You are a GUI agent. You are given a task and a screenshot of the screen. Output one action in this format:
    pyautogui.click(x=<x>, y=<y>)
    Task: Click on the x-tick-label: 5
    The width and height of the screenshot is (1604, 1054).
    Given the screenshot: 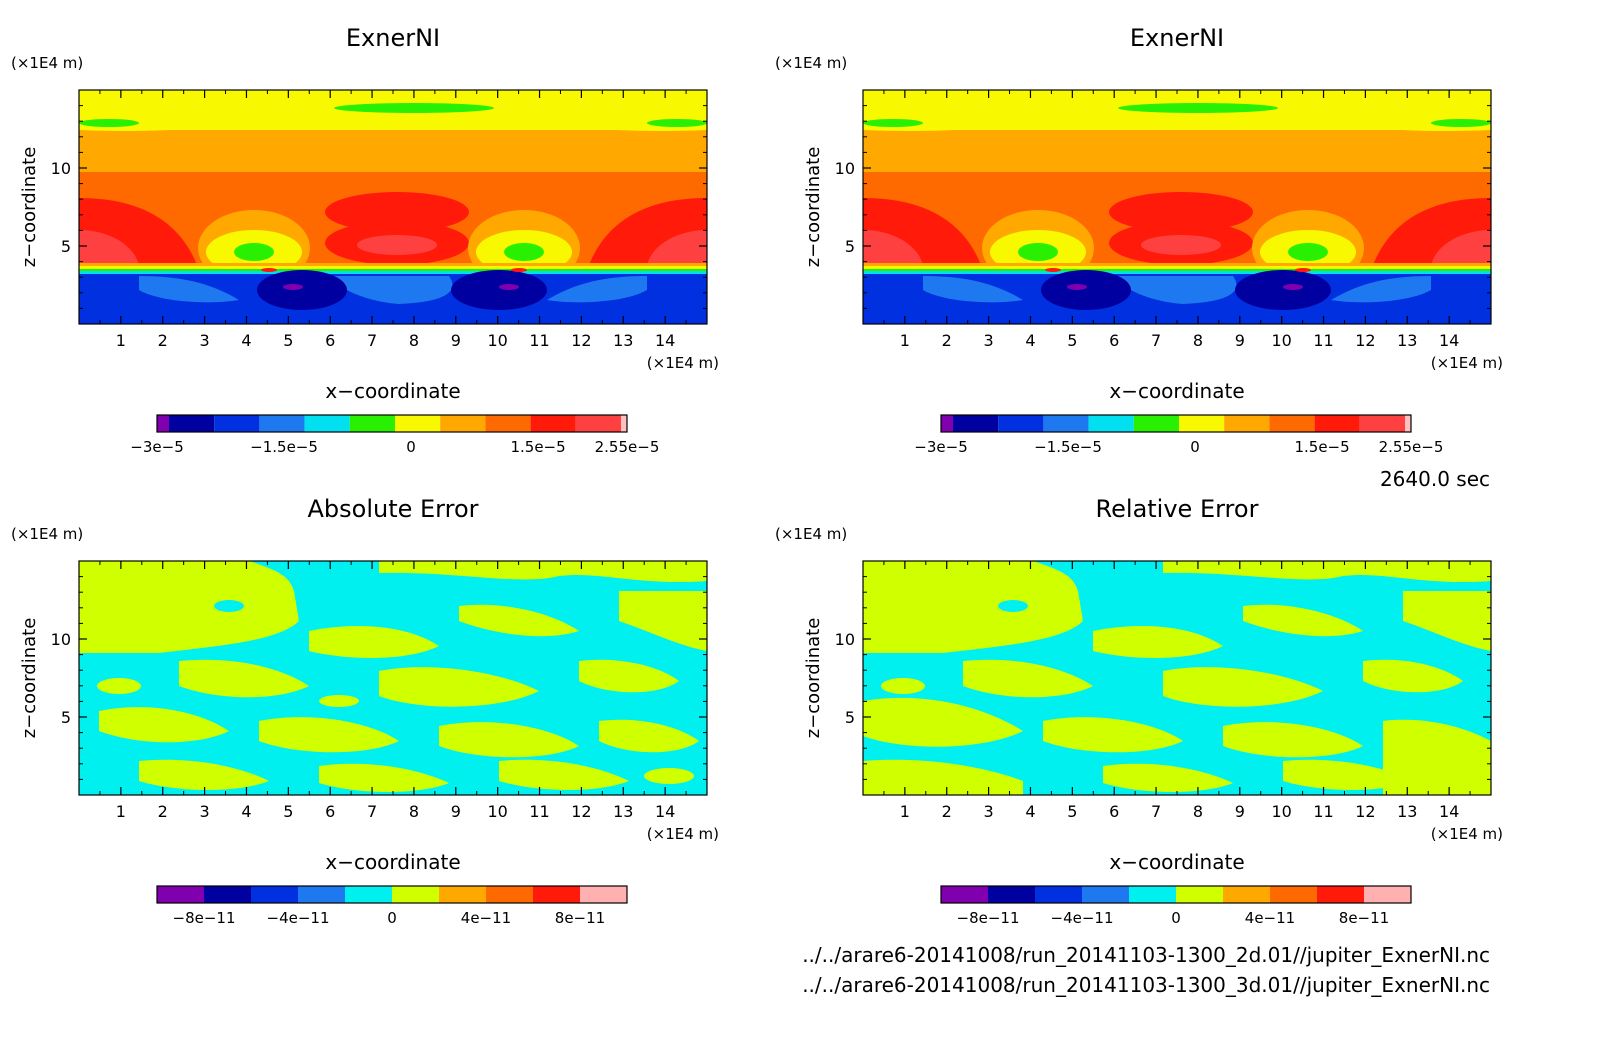 What is the action you would take?
    pyautogui.click(x=1072, y=340)
    